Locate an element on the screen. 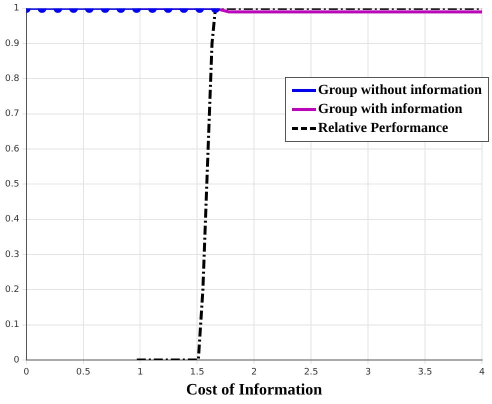 This screenshot has height=404, width=492. y-tick-label: 0.2 is located at coordinates (12, 290).